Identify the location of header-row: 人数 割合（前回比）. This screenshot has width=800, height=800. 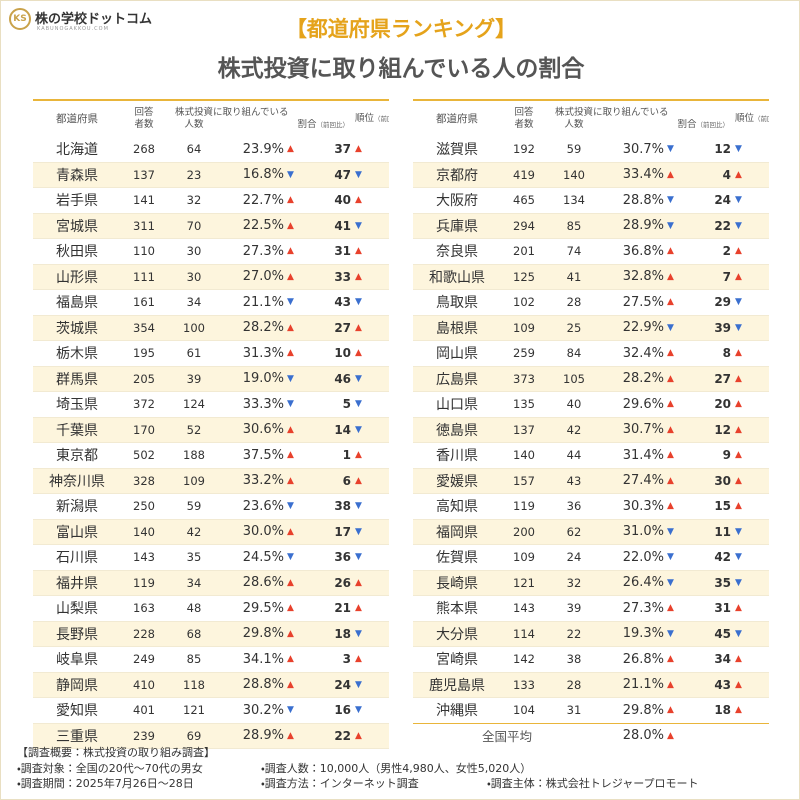
(211, 128).